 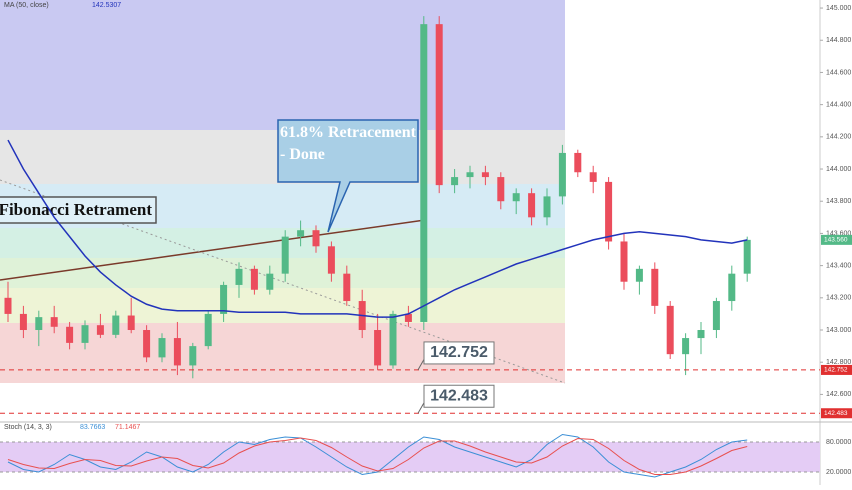 I want to click on last-price-tag, so click(x=836, y=239).